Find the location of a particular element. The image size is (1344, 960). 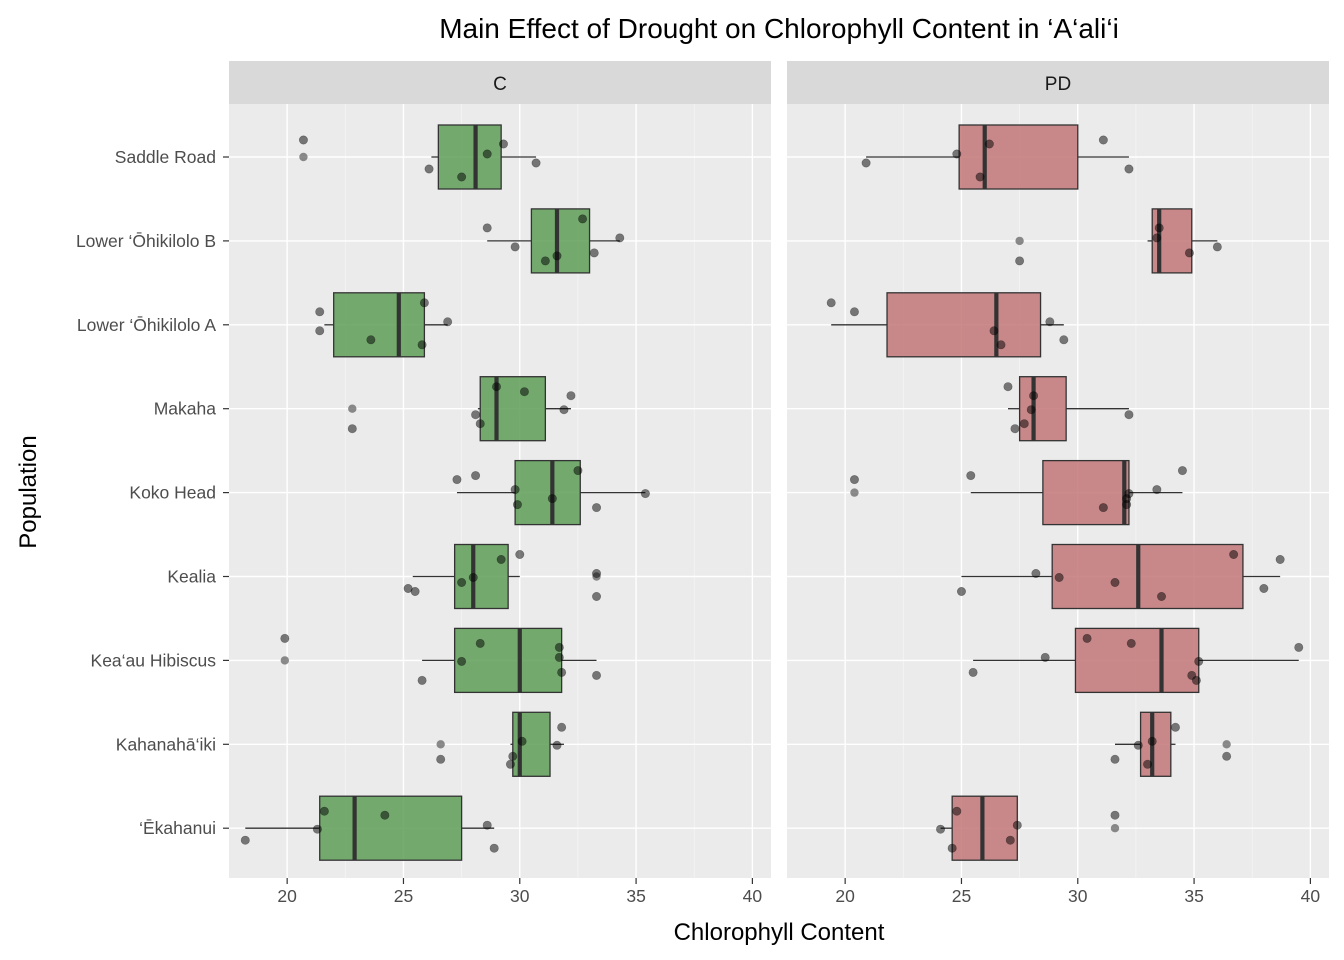

box-c-saddle-road is located at coordinates (419, 157).